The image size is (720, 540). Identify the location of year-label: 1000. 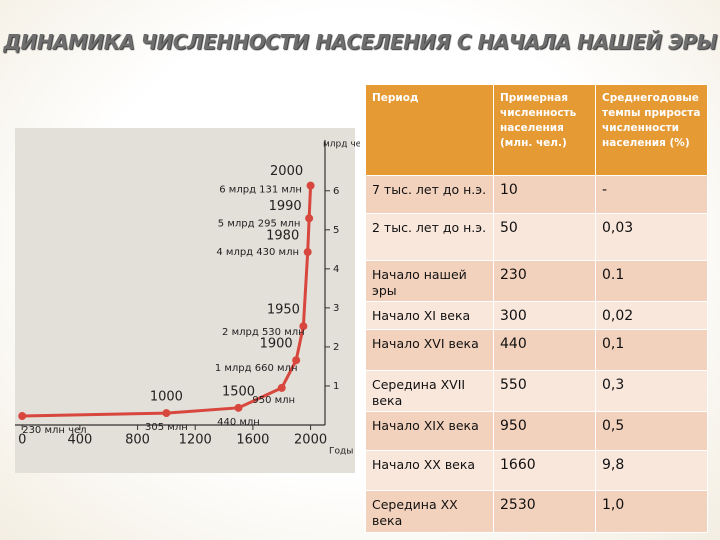
(166, 397).